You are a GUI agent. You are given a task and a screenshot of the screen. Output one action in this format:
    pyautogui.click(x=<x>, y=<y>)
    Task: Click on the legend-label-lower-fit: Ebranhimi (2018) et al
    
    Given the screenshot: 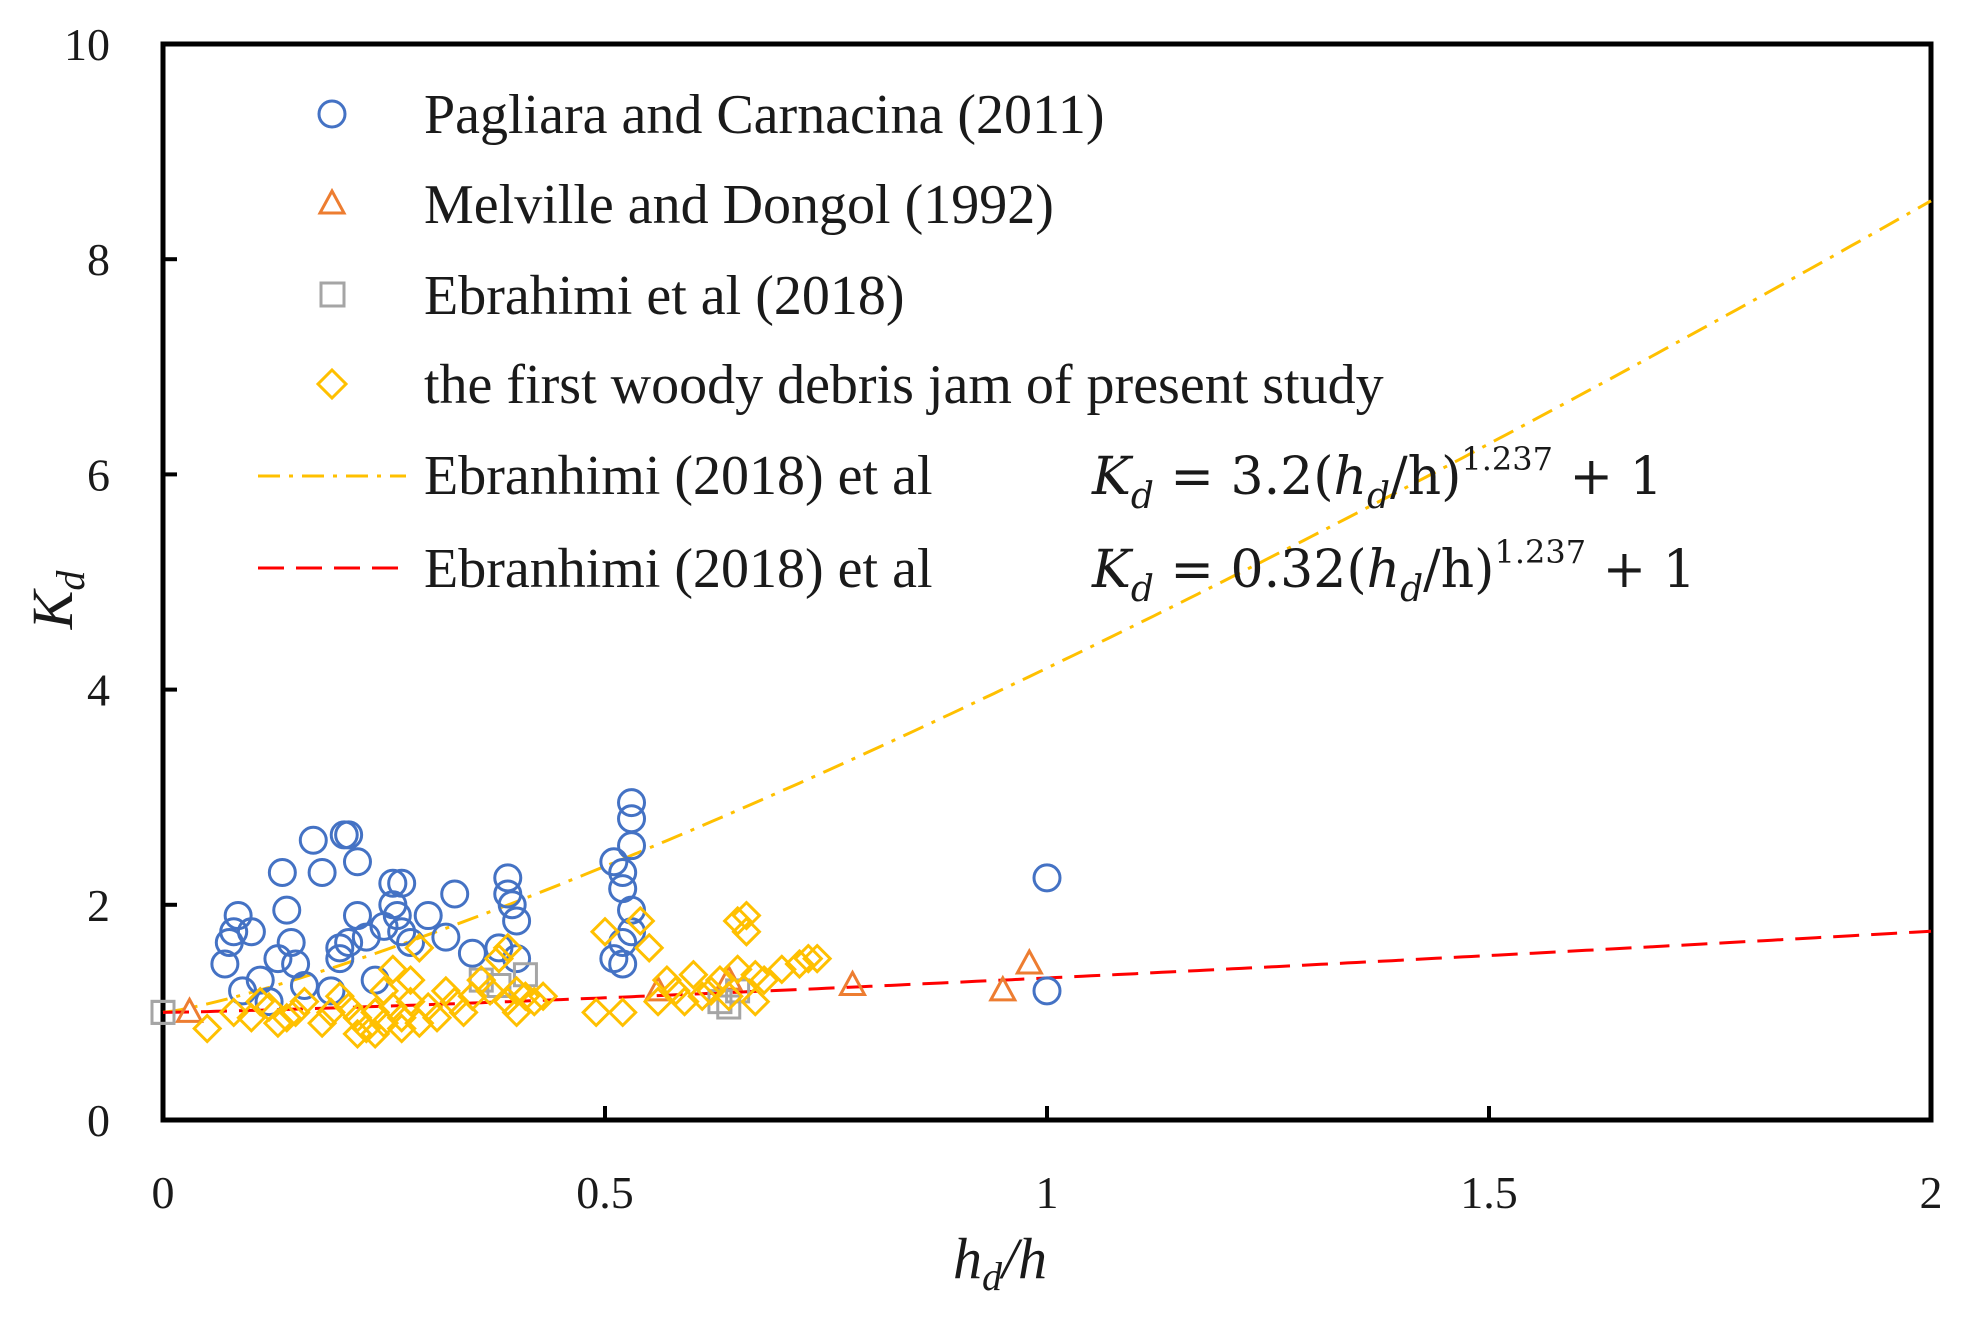 What is the action you would take?
    pyautogui.click(x=678, y=569)
    